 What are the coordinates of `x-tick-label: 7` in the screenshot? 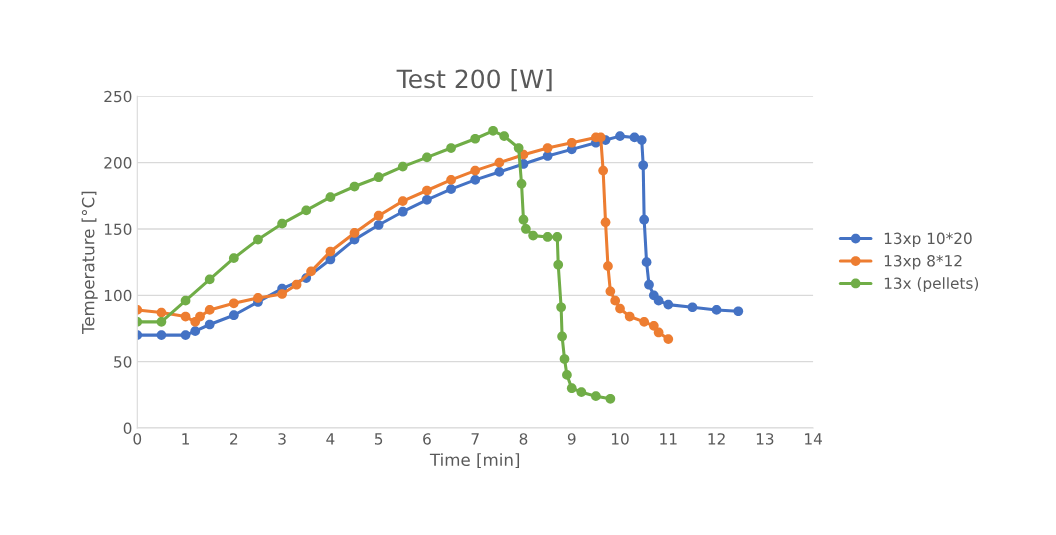 It's located at (475, 439).